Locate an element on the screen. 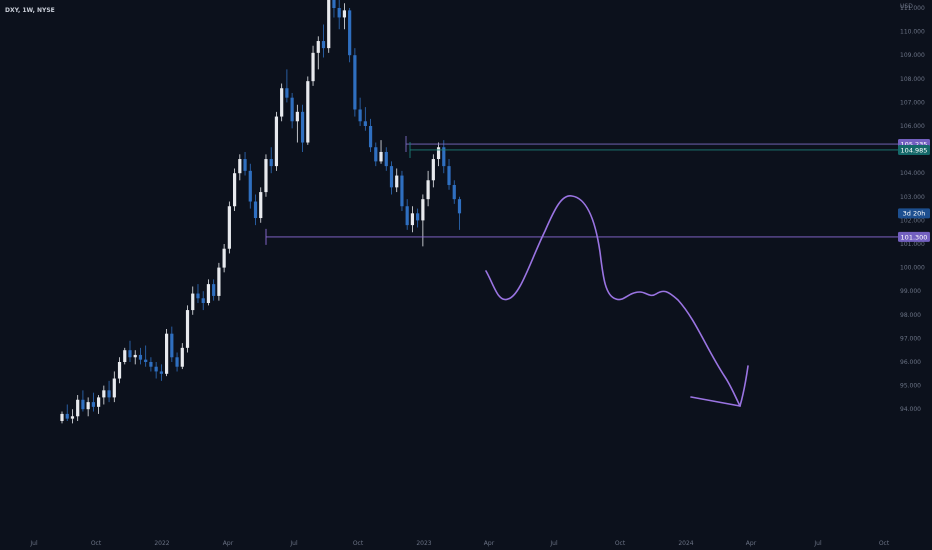 The height and width of the screenshot is (550, 932). svg-text: 3d 20h is located at coordinates (914, 214).